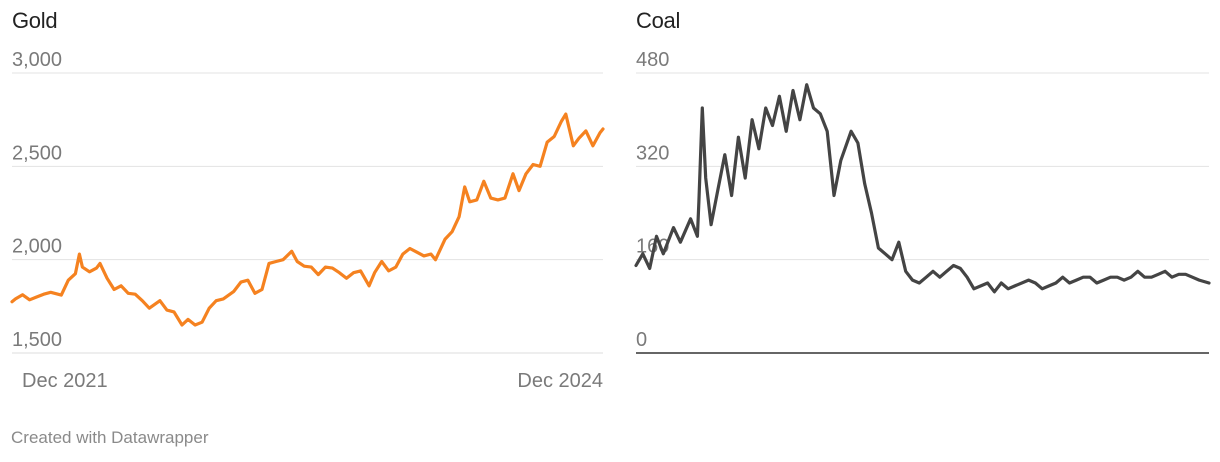  I want to click on coal-chart-title: Coal, so click(658, 20).